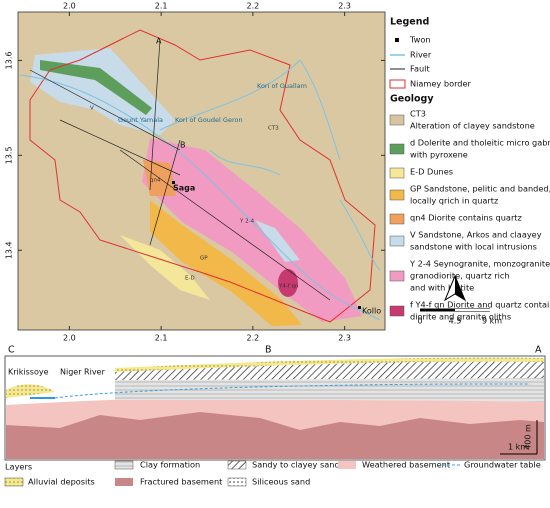 The width and height of the screenshot is (550, 508). Describe the element at coordinates (288, 287) in the screenshot. I see `unit-label: Y4-f qn` at that location.